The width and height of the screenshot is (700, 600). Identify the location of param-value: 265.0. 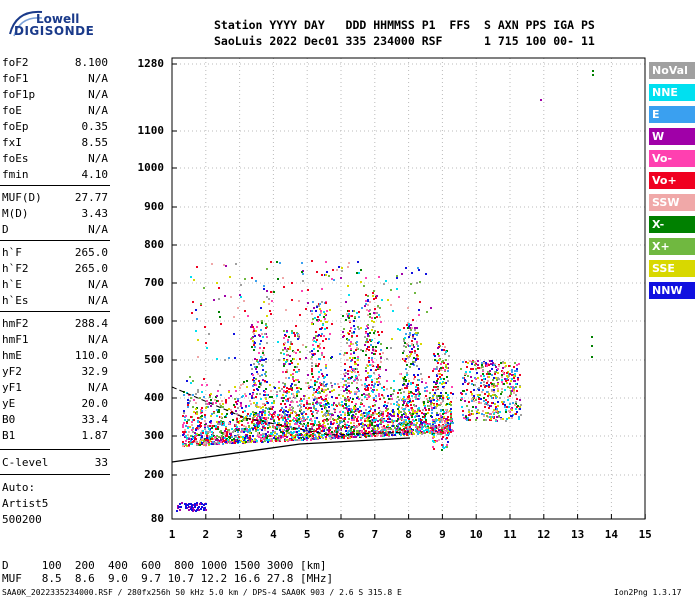
(91, 268).